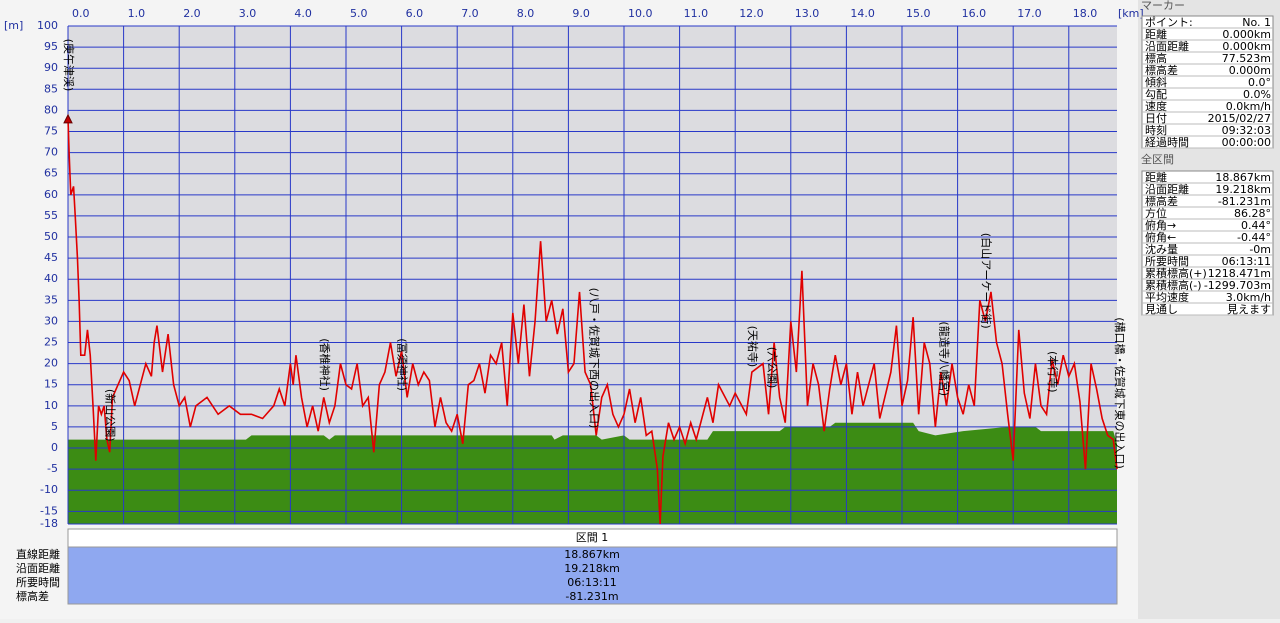 This screenshot has width=1280, height=623. Describe the element at coordinates (1156, 58) in the screenshot. I see `panel-label: 標高` at that location.